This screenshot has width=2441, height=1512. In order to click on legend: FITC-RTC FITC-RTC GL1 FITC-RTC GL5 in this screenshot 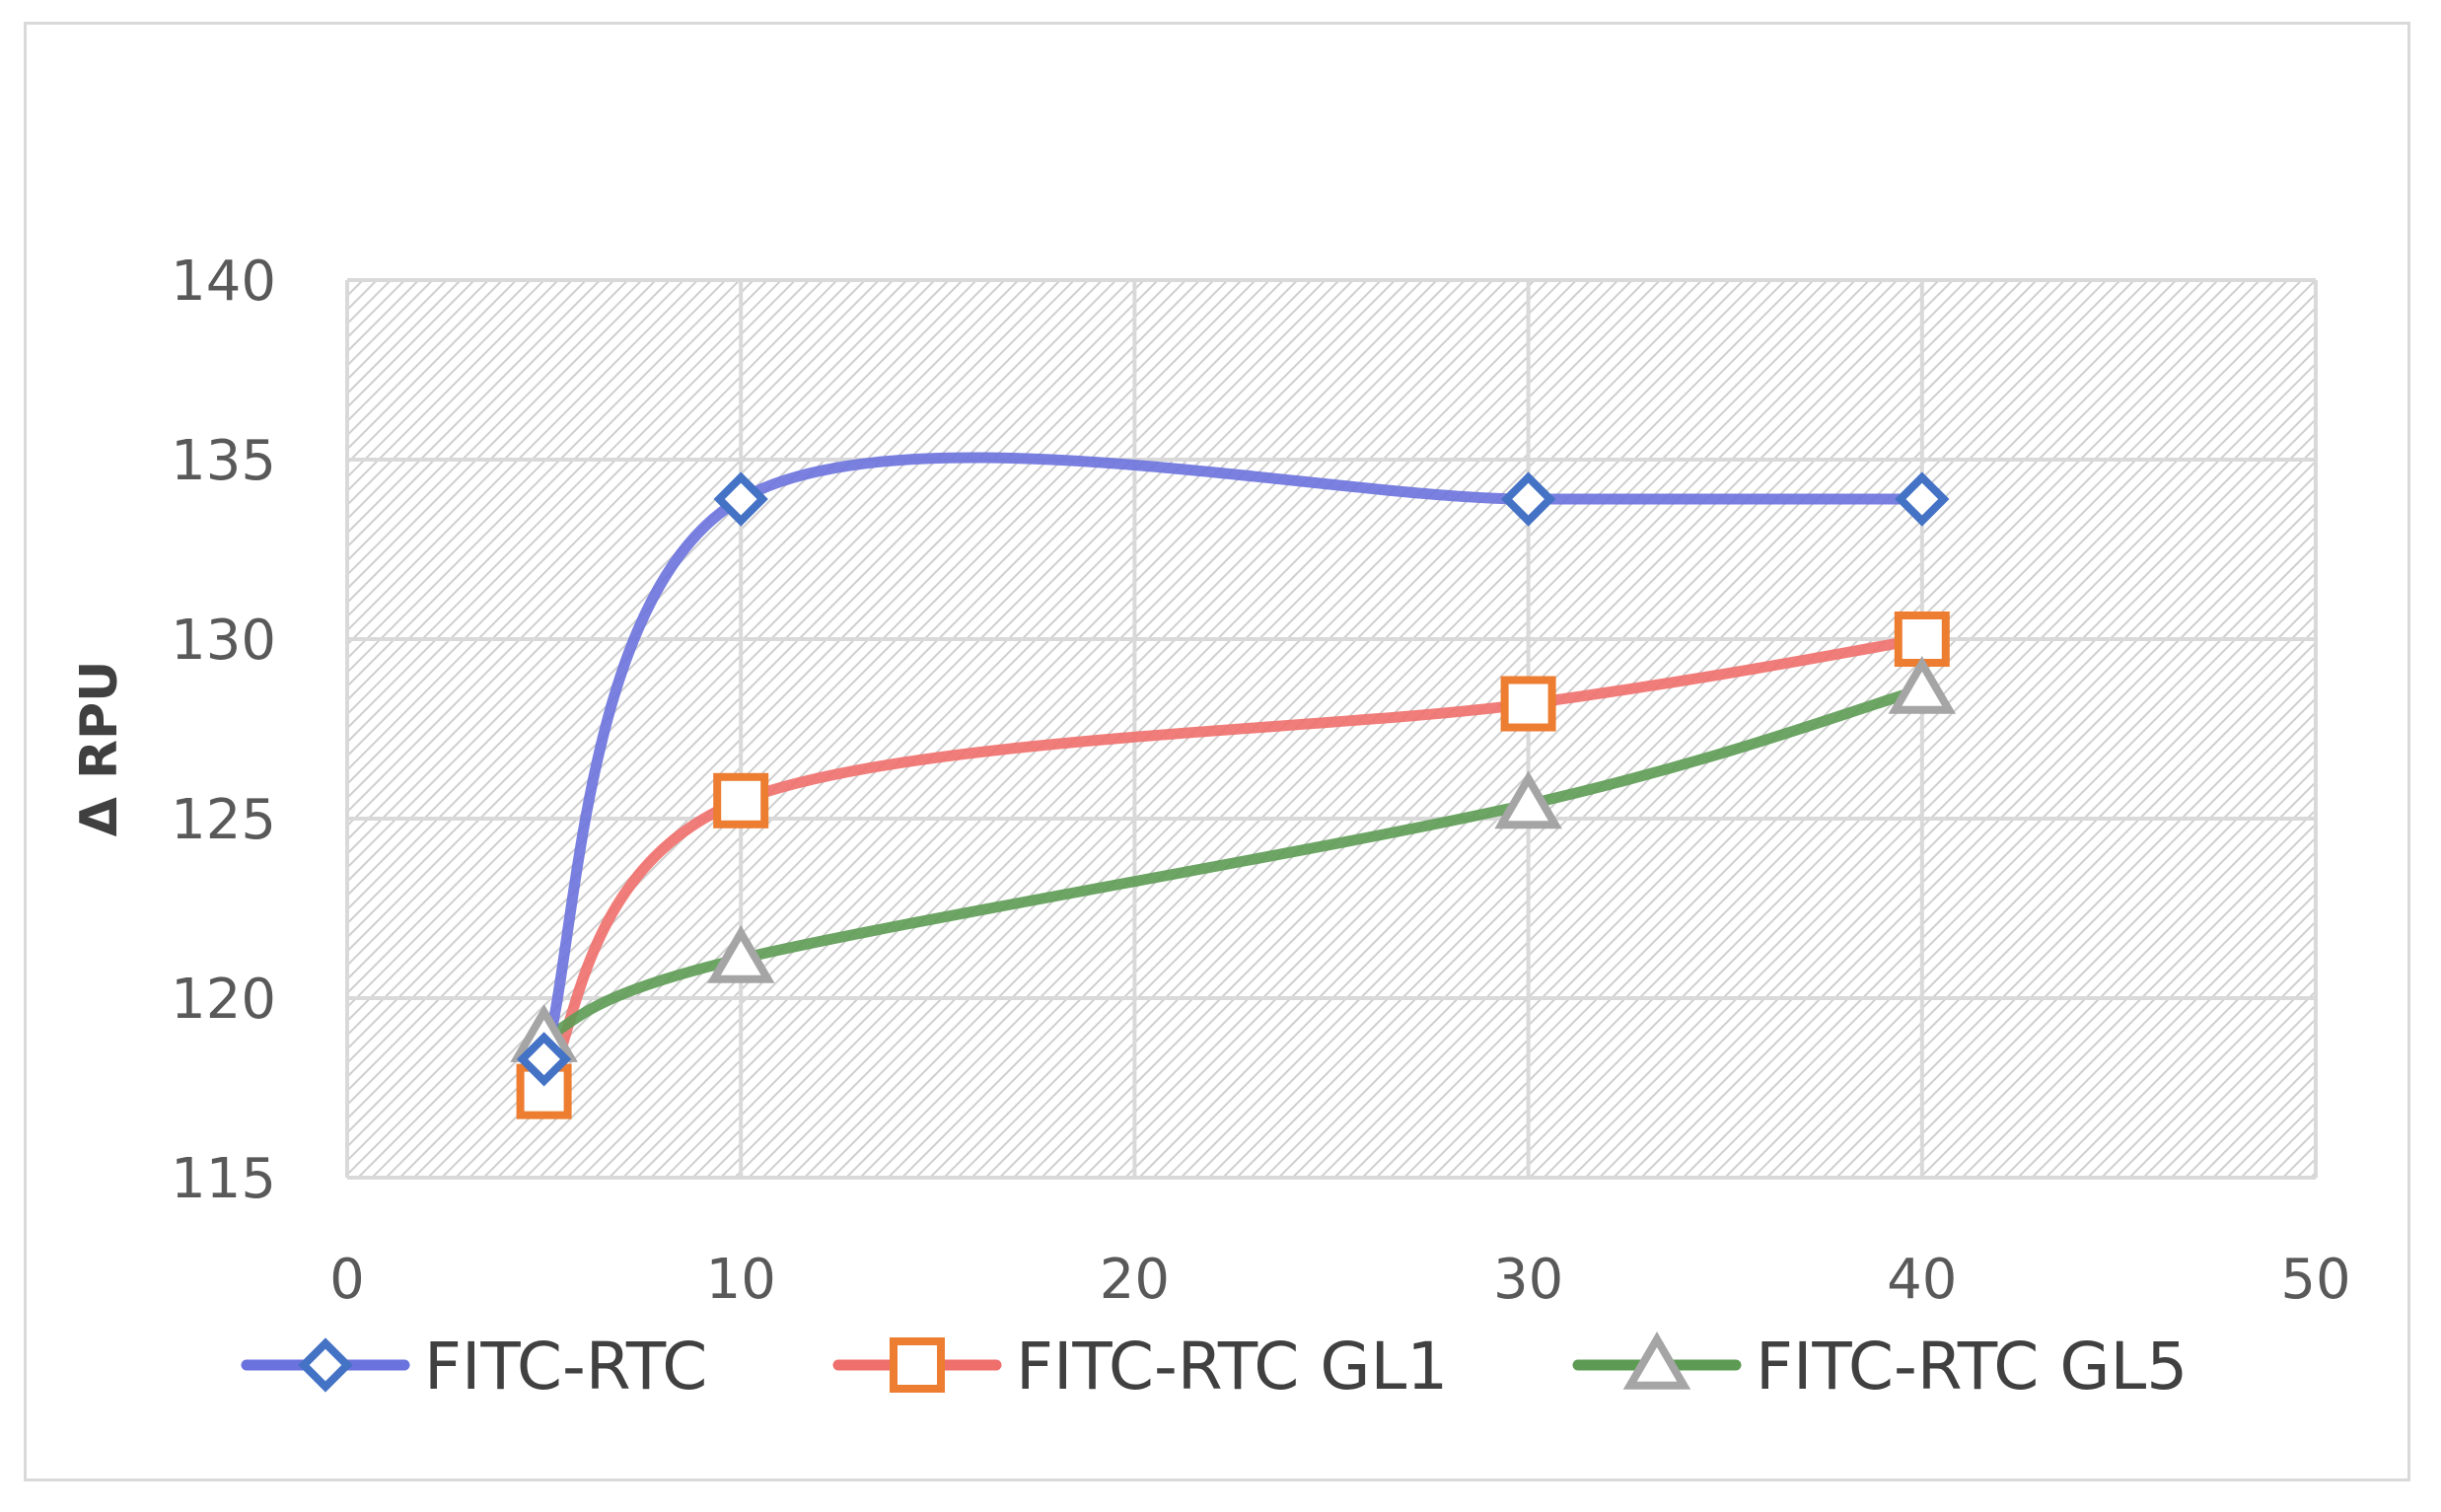, I will do `click(1214, 1366)`.